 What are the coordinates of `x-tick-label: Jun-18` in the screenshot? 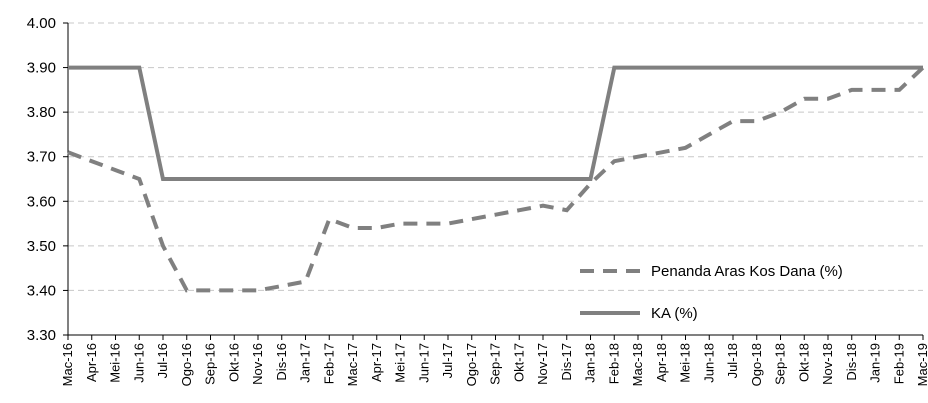 It's located at (708, 363).